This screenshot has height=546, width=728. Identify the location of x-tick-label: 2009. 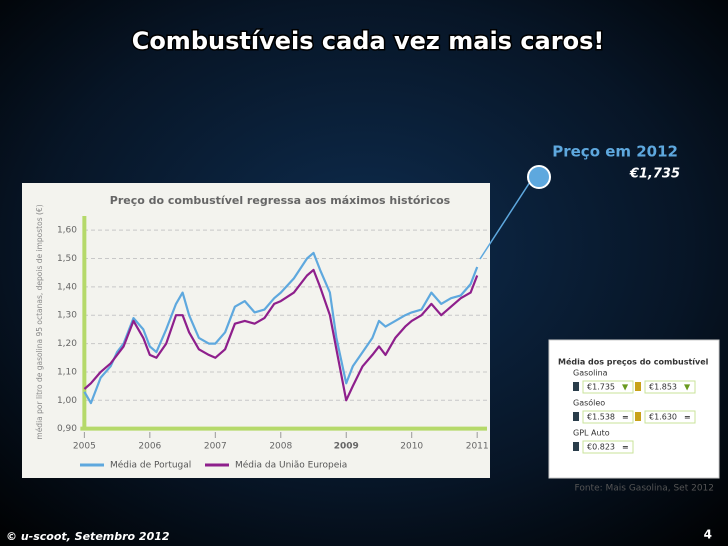
(346, 447).